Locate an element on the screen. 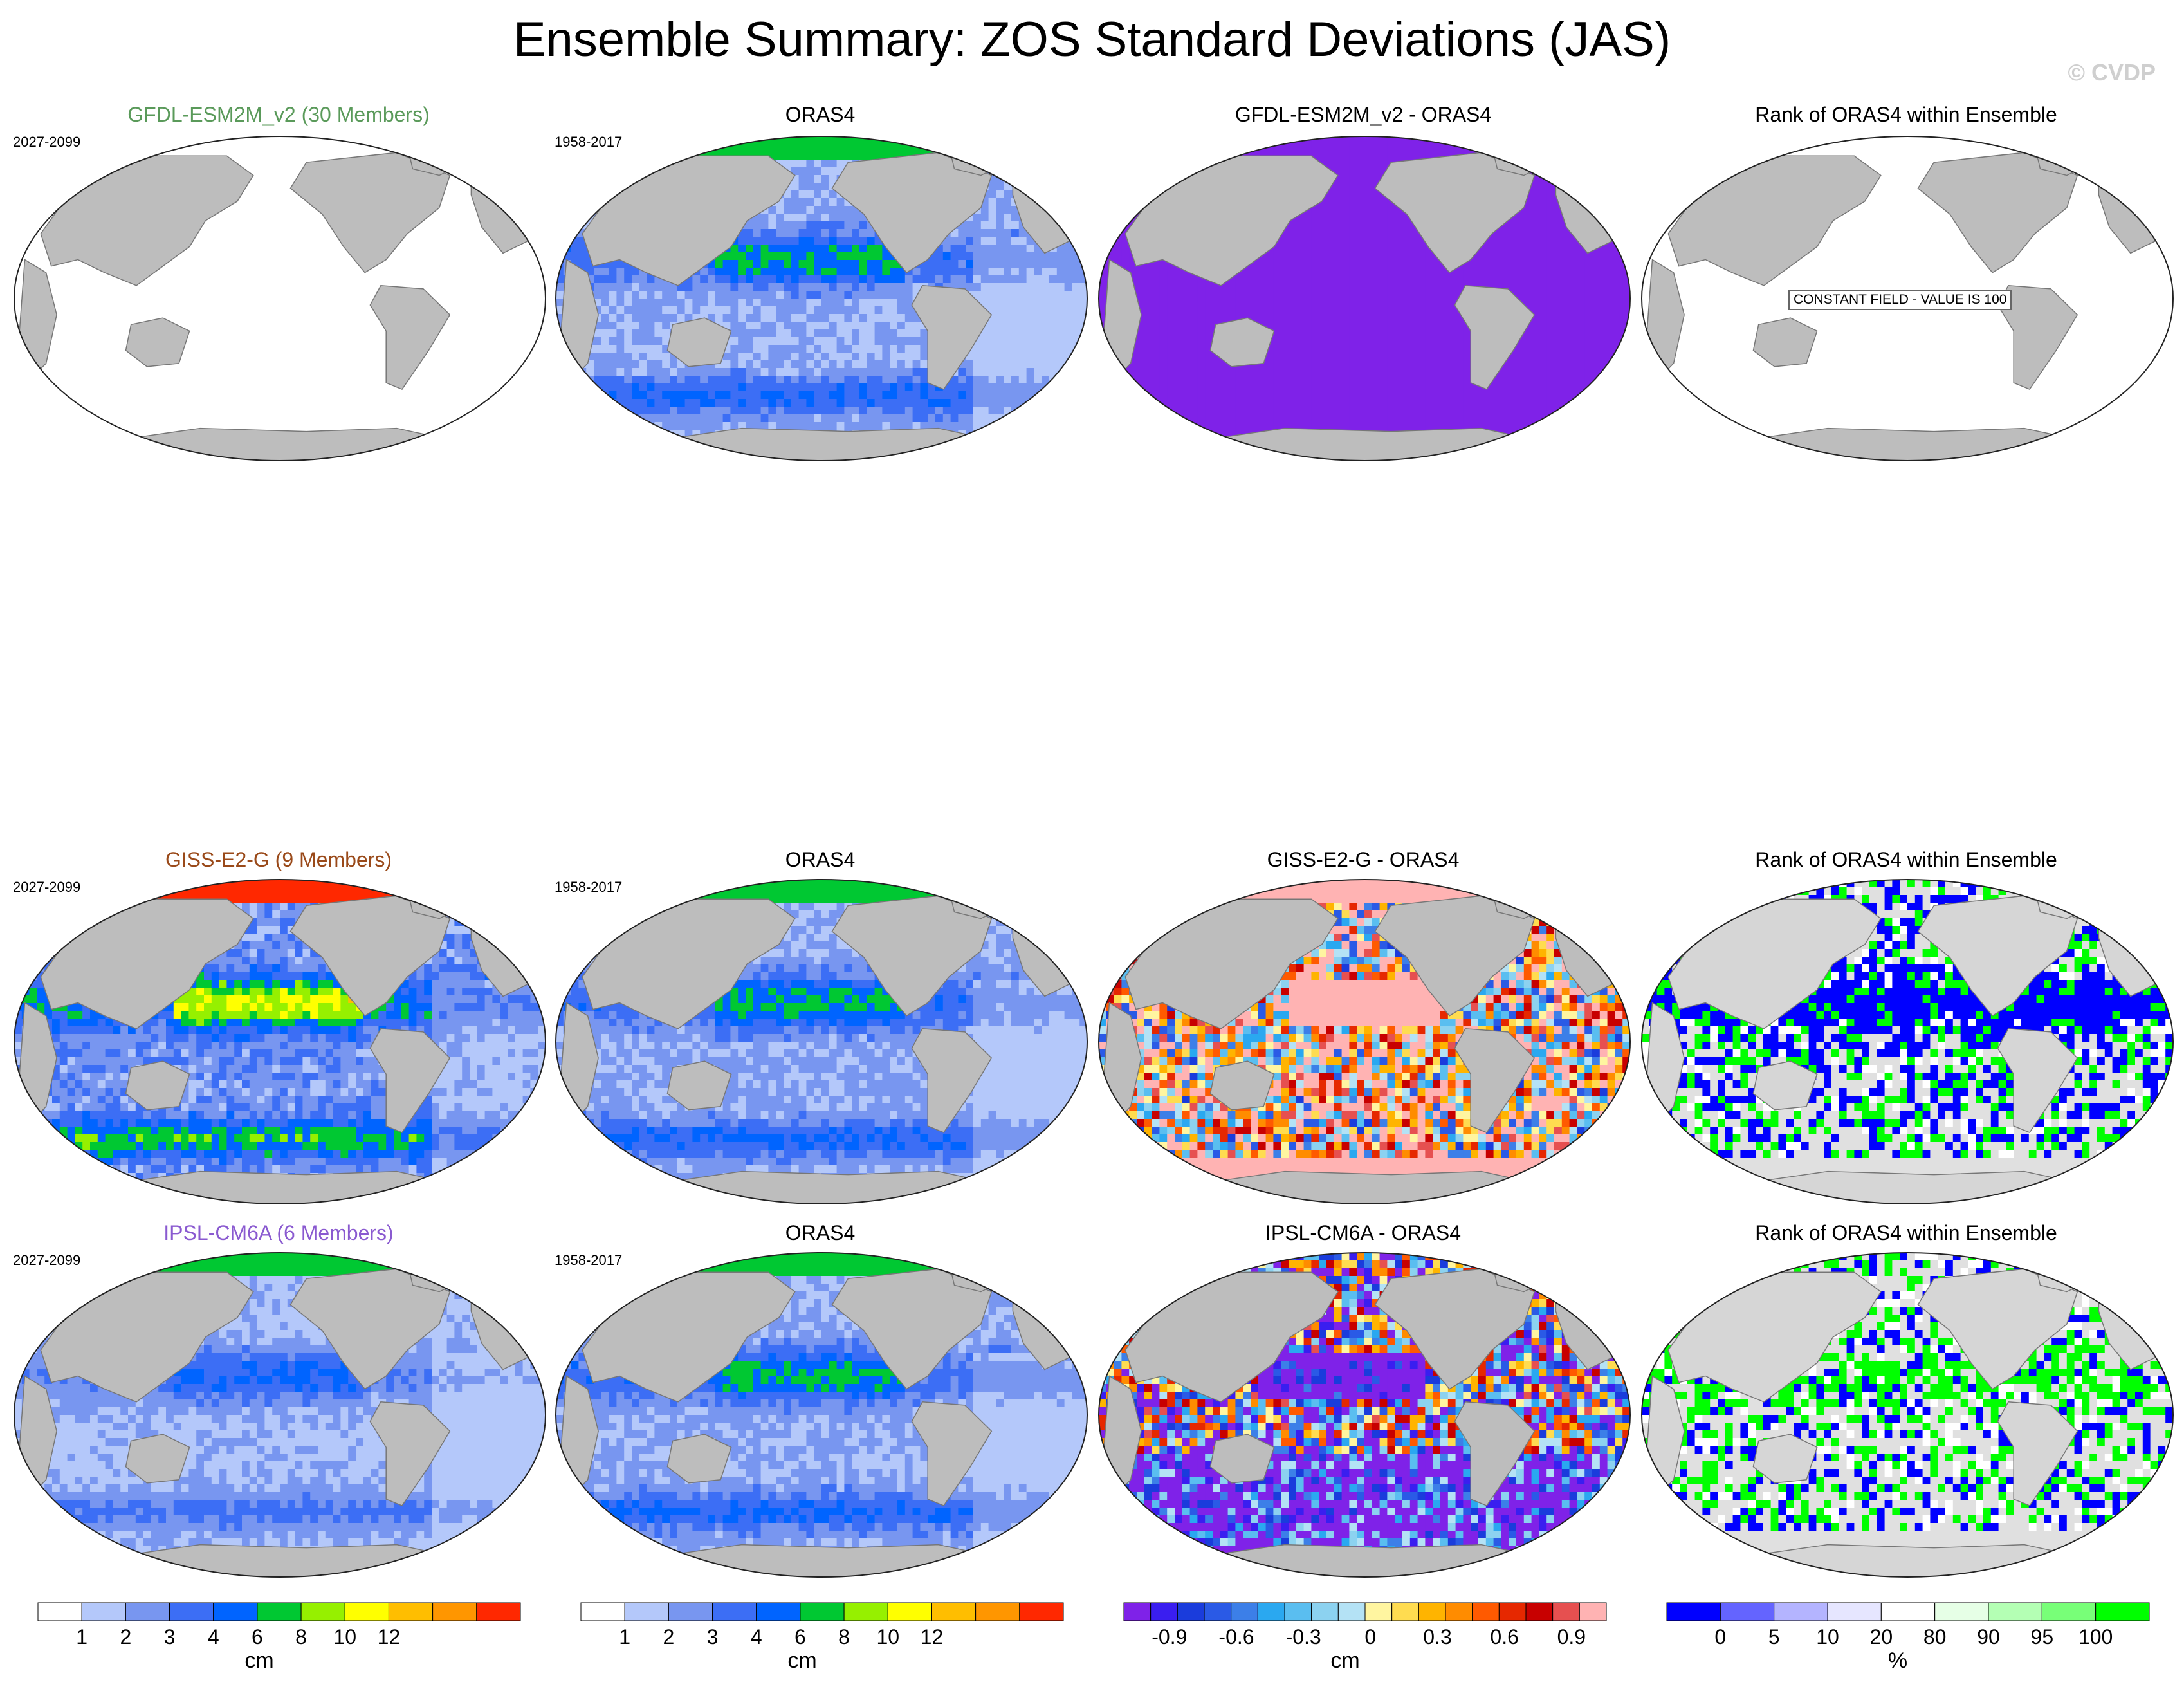 Image resolution: width=2184 pixels, height=1689 pixels. map-obs-row1 is located at coordinates (822, 298).